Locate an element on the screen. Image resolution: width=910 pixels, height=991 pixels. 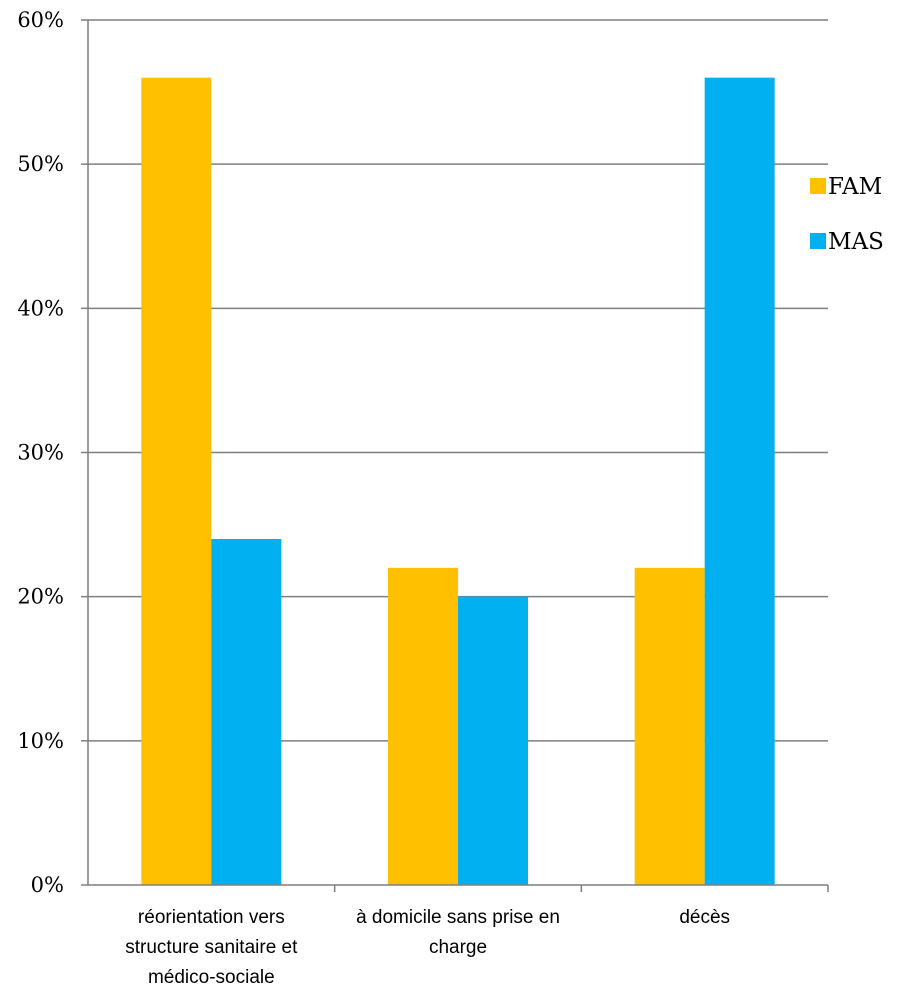
category-label-line: médico-sociale is located at coordinates (211, 977).